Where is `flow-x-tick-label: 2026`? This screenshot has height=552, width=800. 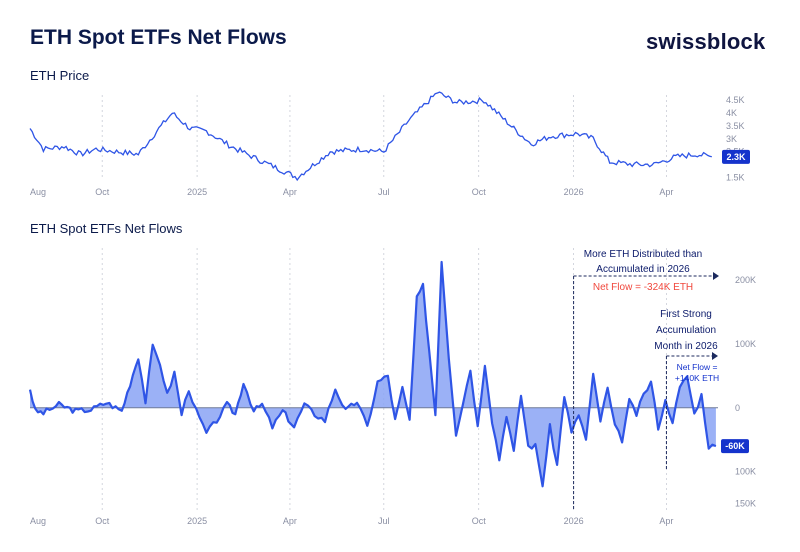 flow-x-tick-label: 2026 is located at coordinates (574, 521).